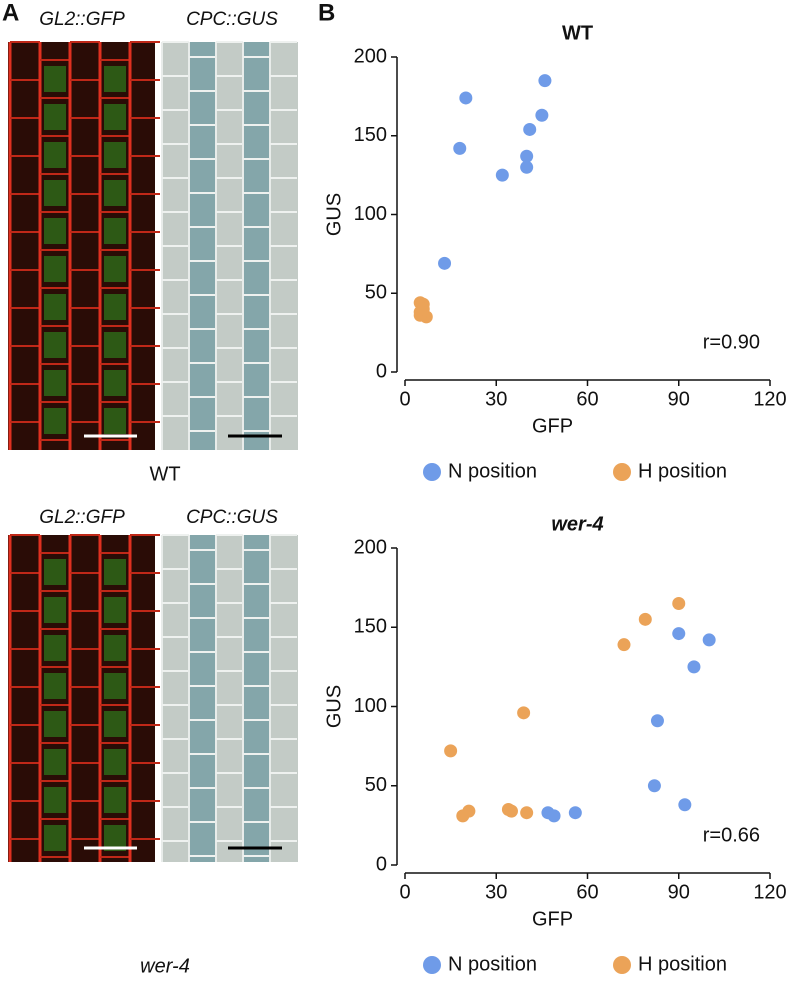 Image resolution: width=793 pixels, height=983 pixels. I want to click on condition-label: WT, so click(164, 474).